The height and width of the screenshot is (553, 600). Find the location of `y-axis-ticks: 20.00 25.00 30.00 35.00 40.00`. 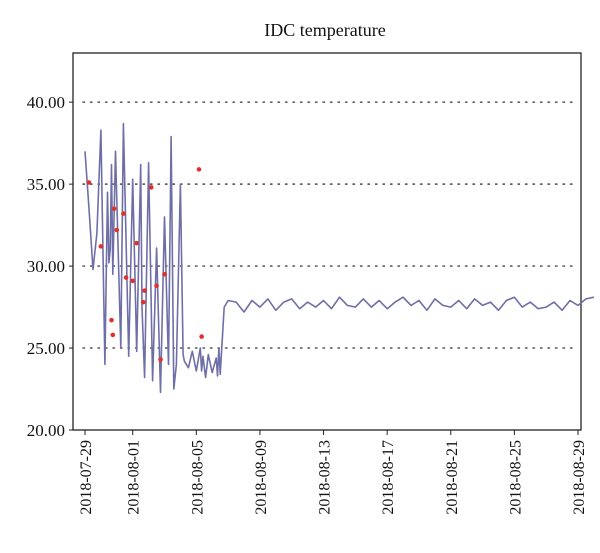

y-axis-ticks: 20.00 25.00 30.00 35.00 40.00 is located at coordinates (50, 266).